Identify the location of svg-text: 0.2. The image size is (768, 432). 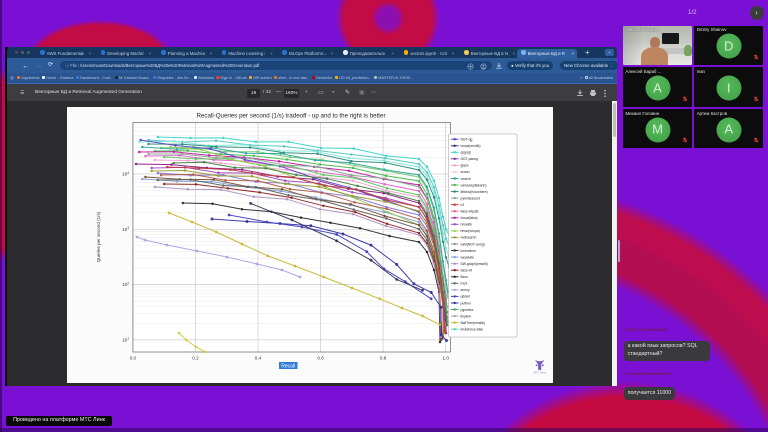
(195, 358).